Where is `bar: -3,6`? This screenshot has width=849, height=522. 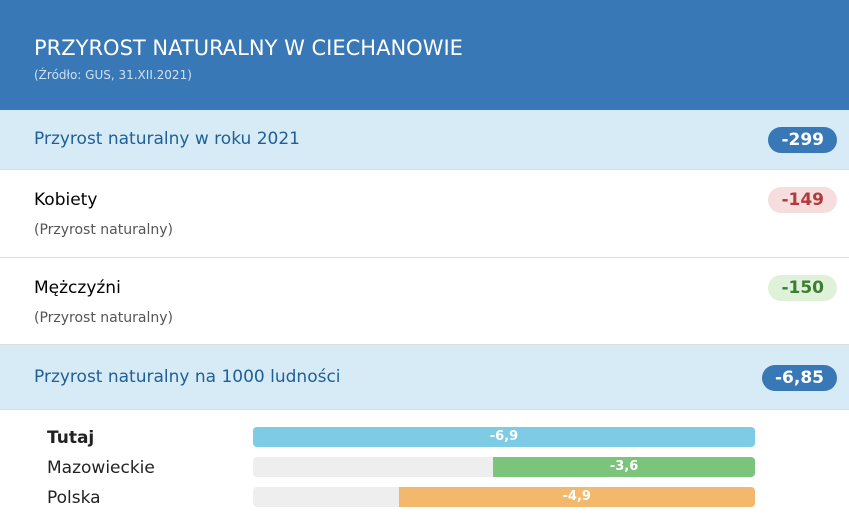 bar: -3,6 is located at coordinates (624, 467).